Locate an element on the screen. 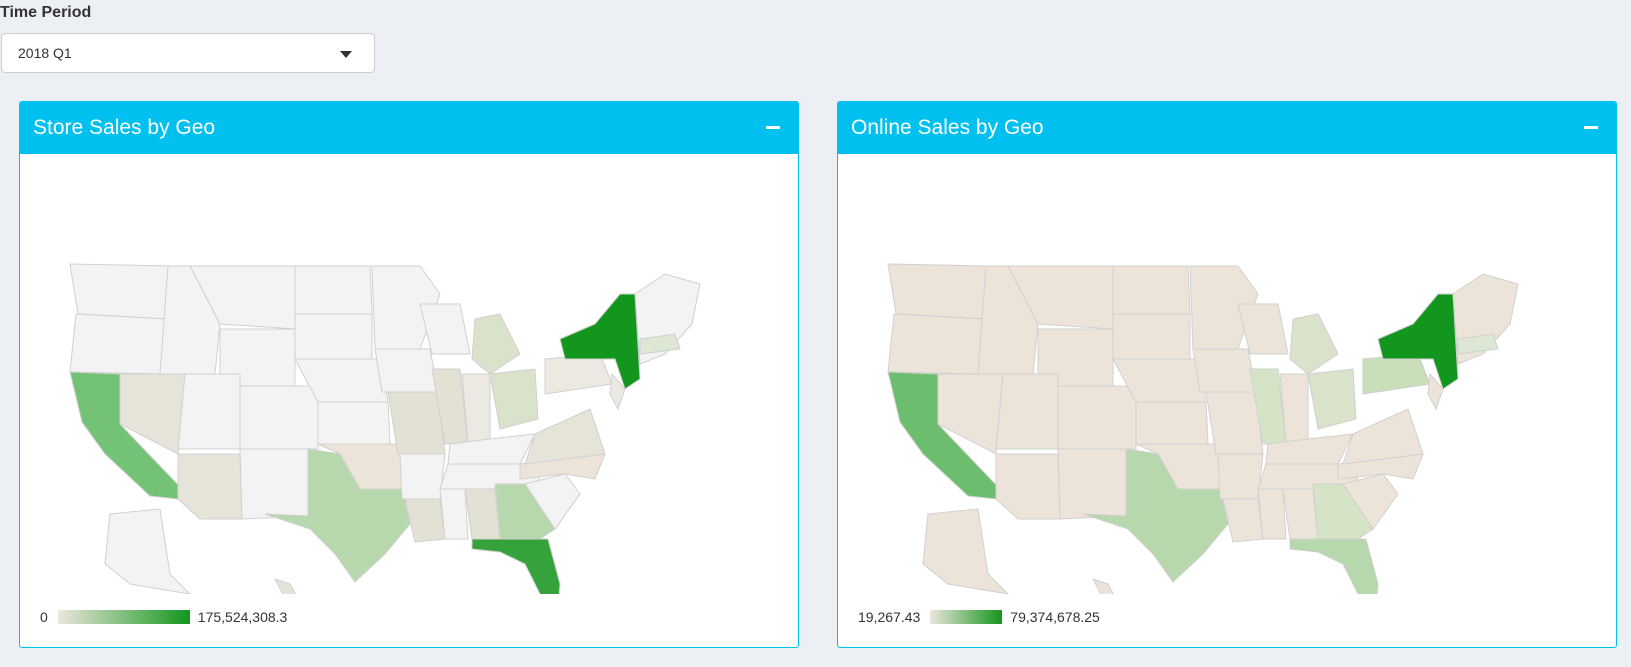 Image resolution: width=1631 pixels, height=667 pixels. color-scale-legend: 0 175,524,308.3 is located at coordinates (163, 617).